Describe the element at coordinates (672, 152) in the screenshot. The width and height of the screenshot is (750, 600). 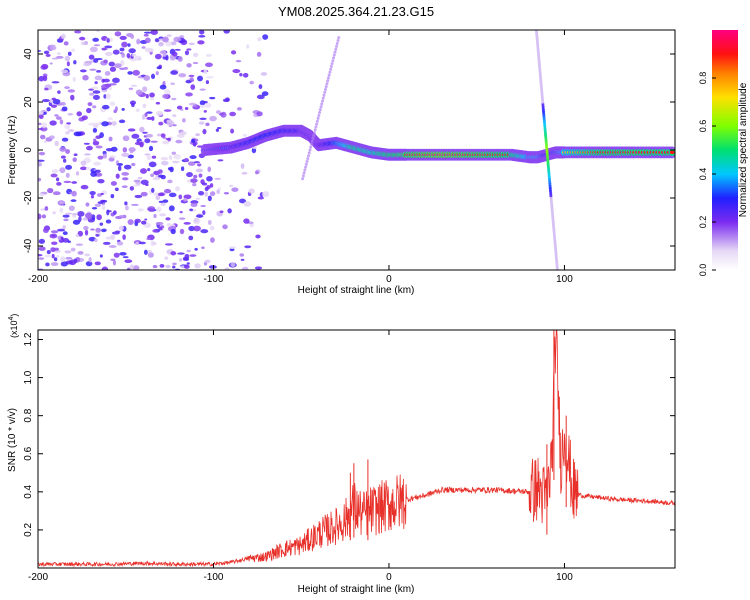
I see `ridge-core` at that location.